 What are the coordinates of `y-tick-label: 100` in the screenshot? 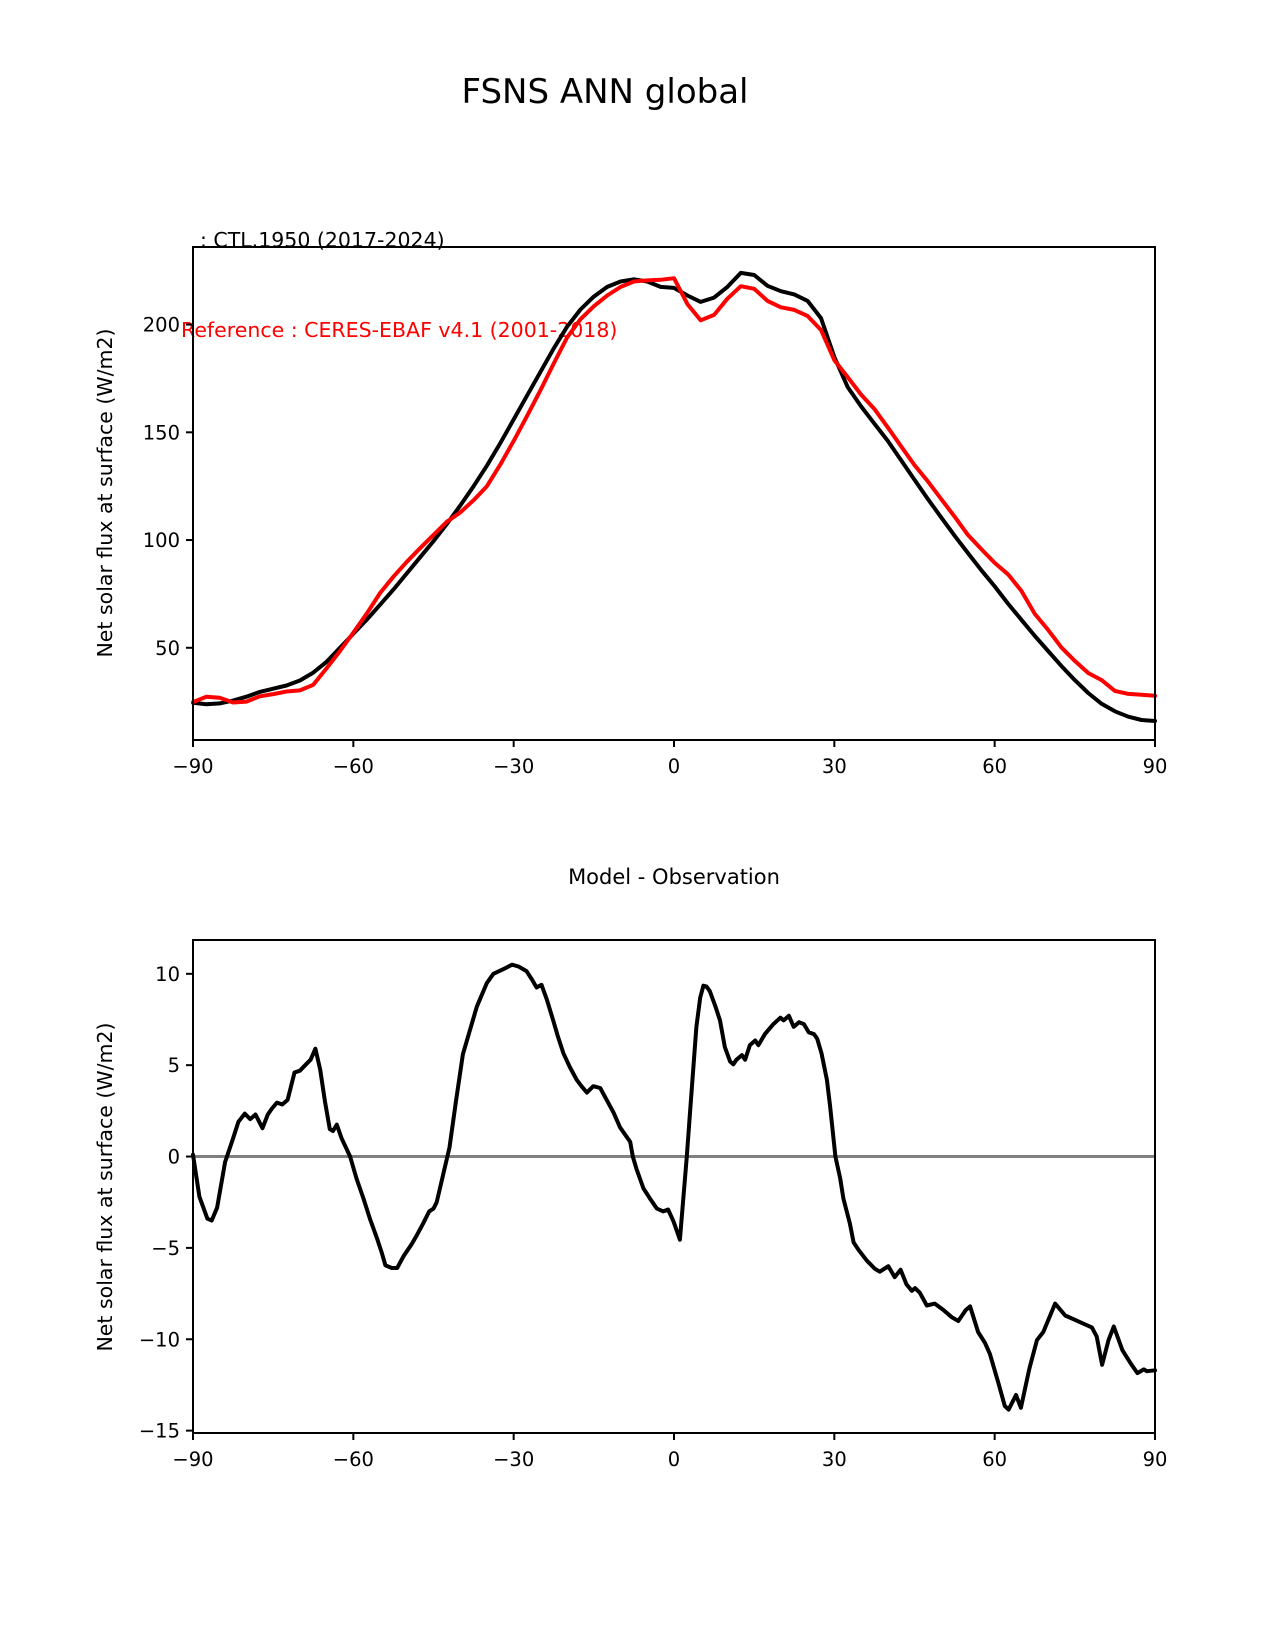 It's located at (161, 540).